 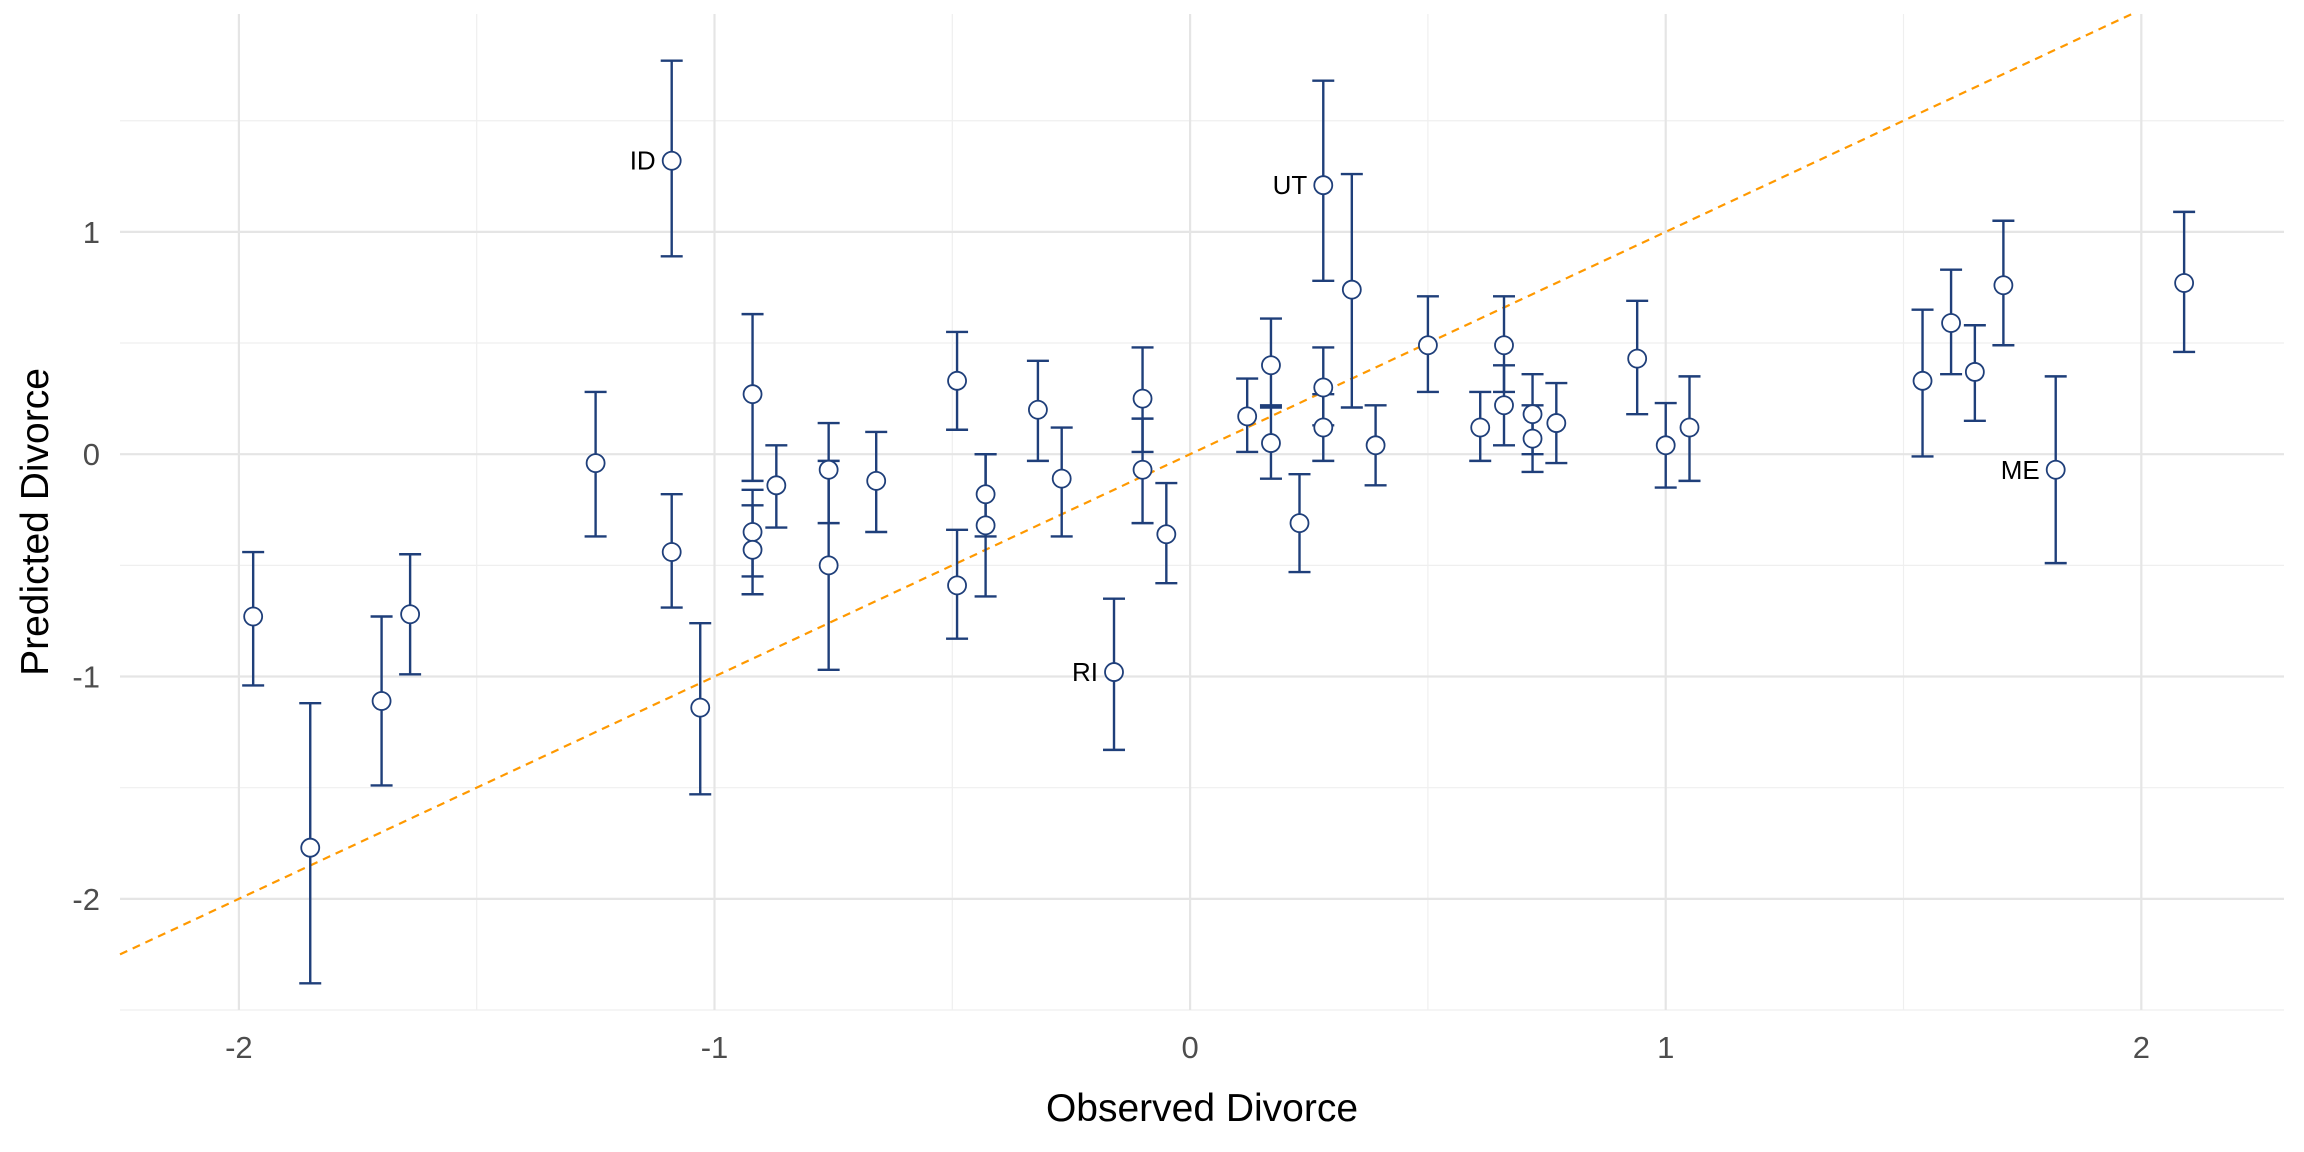 I want to click on x-axis-ticks: -2 -1 0 1 2, so click(x=1187, y=1047).